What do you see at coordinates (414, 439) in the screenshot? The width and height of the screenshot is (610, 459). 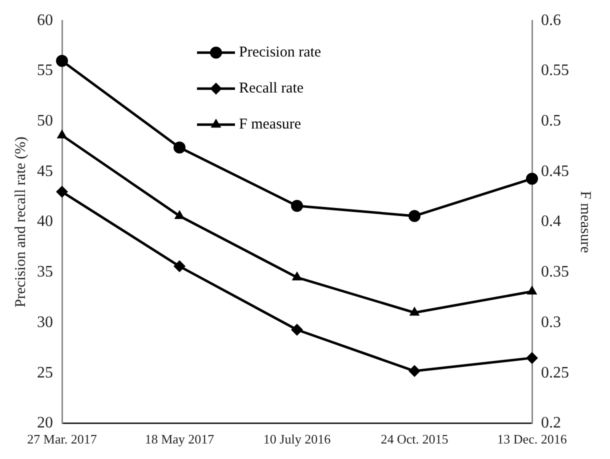 I see `x-tick-label: 24 Oct. 2015` at bounding box center [414, 439].